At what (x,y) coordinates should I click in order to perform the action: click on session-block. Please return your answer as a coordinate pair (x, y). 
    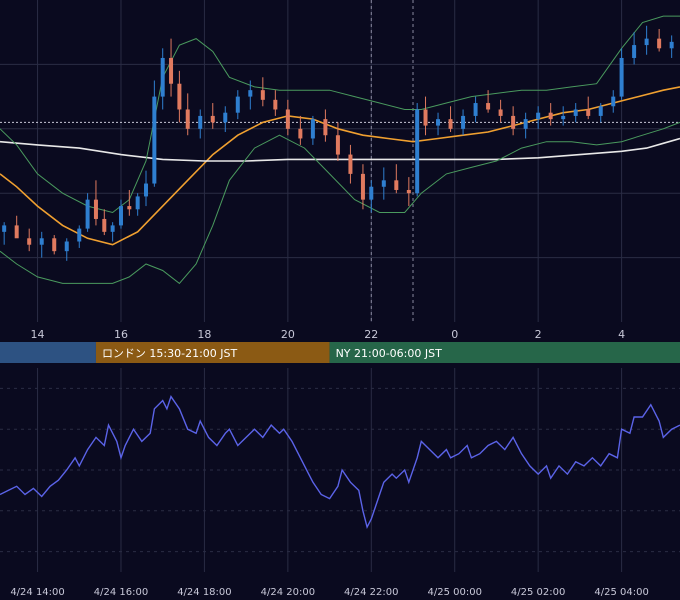
    Looking at the image, I should click on (504, 352).